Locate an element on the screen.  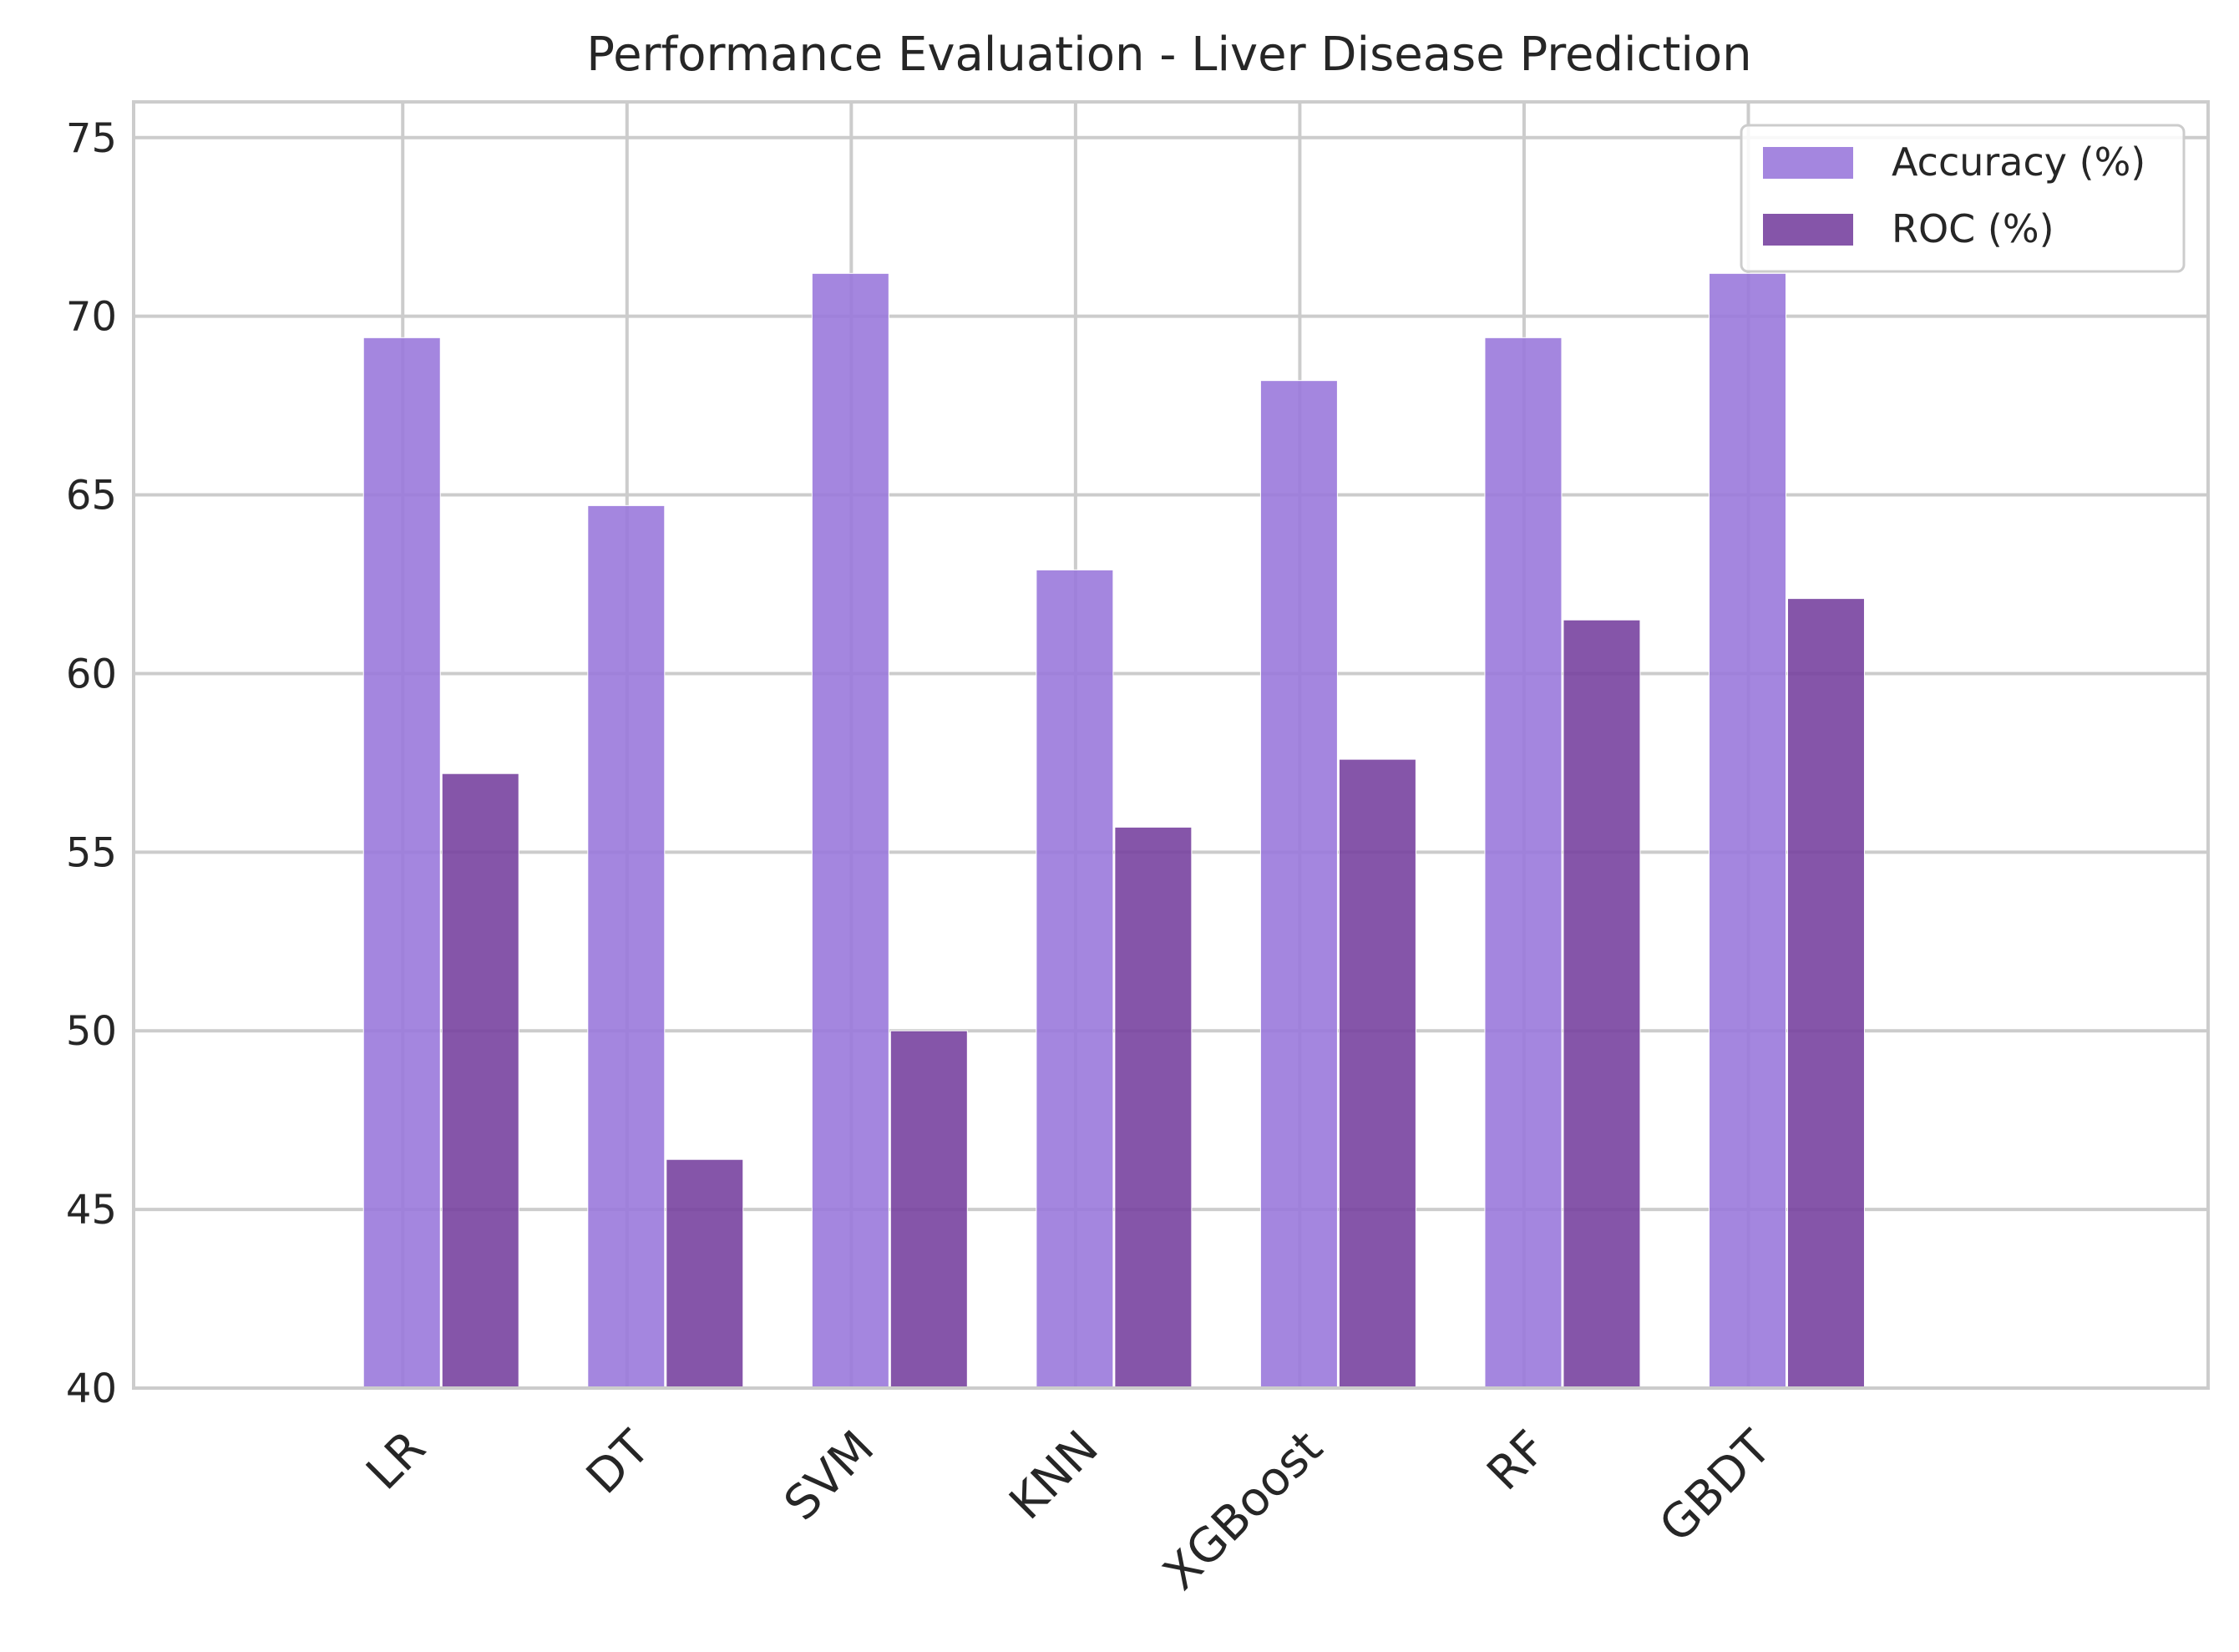
bar-roc-knn is located at coordinates (1153, 1107).